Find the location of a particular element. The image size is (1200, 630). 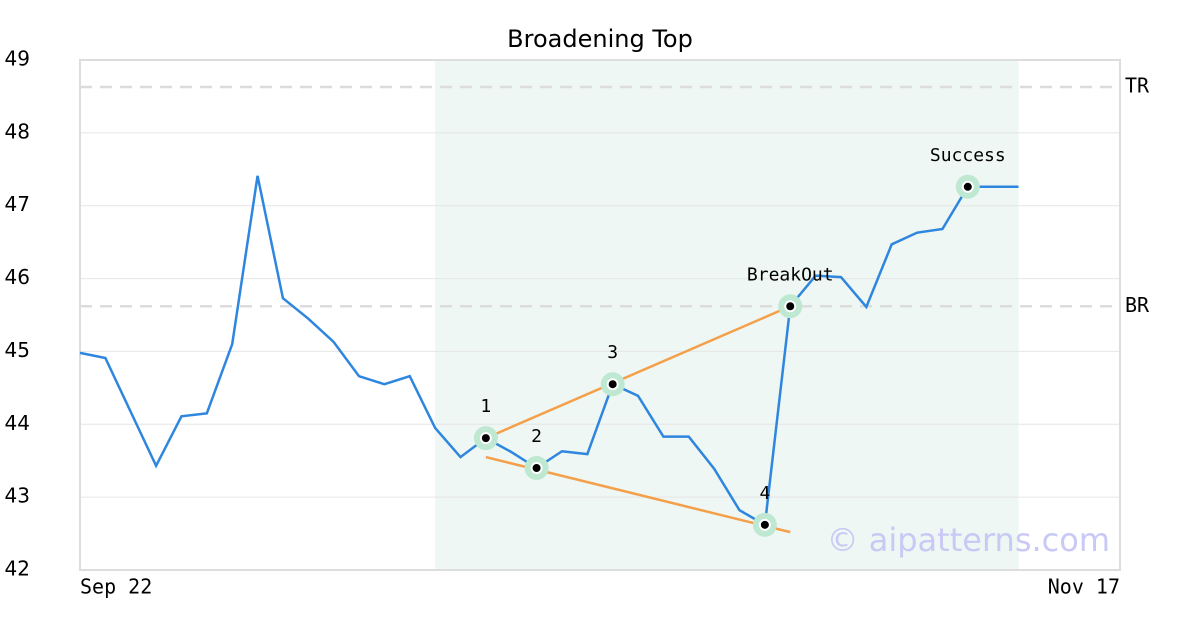

y-tick-label: 44 is located at coordinates (17, 423).